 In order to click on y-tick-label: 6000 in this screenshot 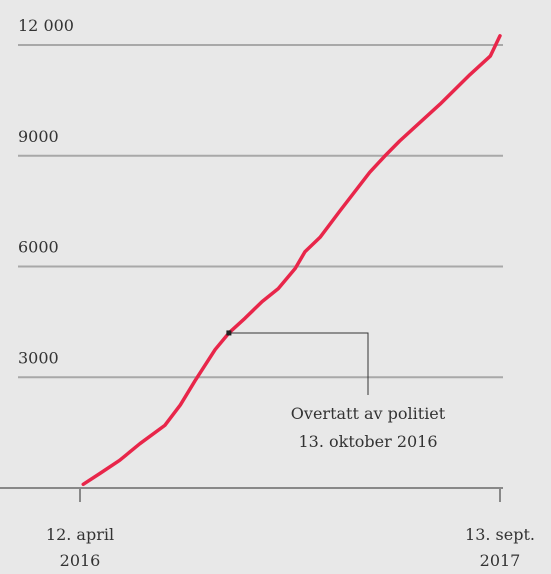, I will do `click(38, 247)`.